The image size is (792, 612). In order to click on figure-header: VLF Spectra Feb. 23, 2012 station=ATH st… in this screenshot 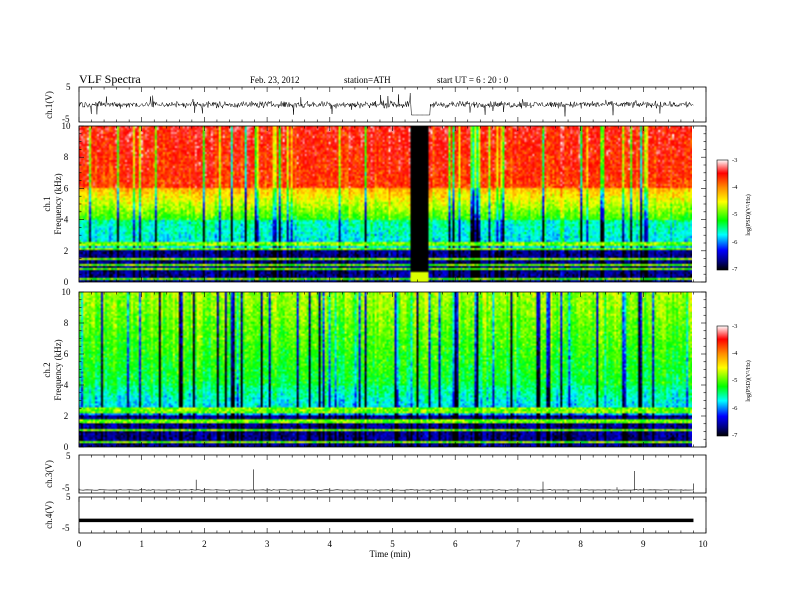, I will do `click(294, 79)`.